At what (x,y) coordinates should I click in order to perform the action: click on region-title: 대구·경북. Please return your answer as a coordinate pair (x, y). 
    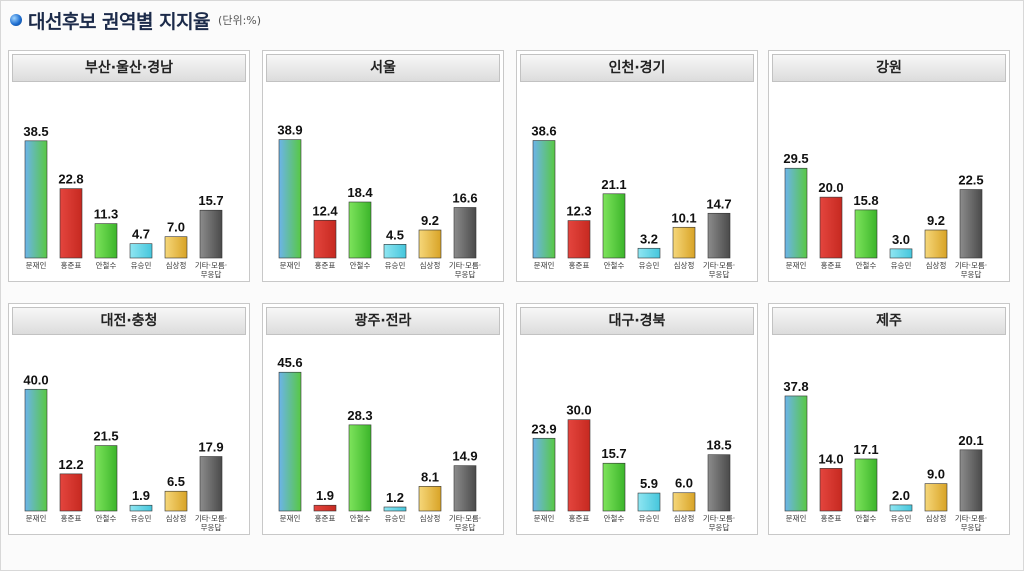
    Looking at the image, I should click on (637, 321).